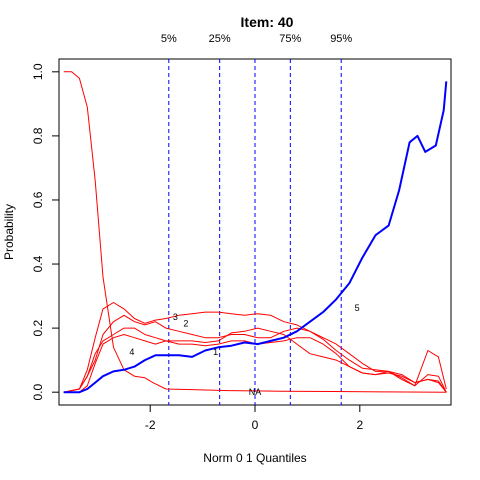 The image size is (480, 480). What do you see at coordinates (341, 39) in the screenshot?
I see `quantile-label: 95%` at bounding box center [341, 39].